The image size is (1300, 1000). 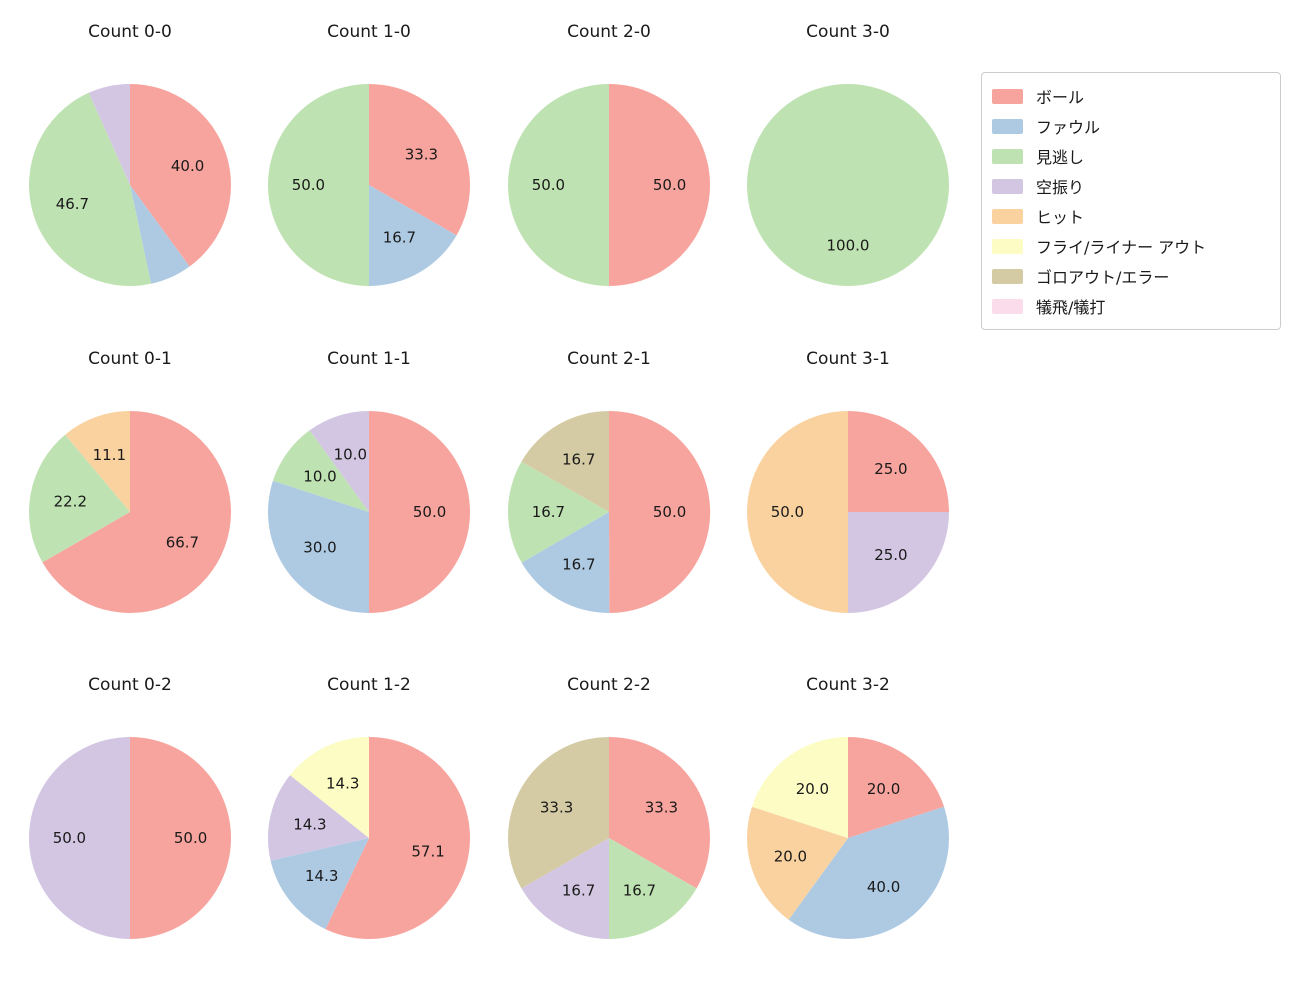 I want to click on chart-count-0-0: Count 0-0 40.0 46.7, so click(x=130, y=157).